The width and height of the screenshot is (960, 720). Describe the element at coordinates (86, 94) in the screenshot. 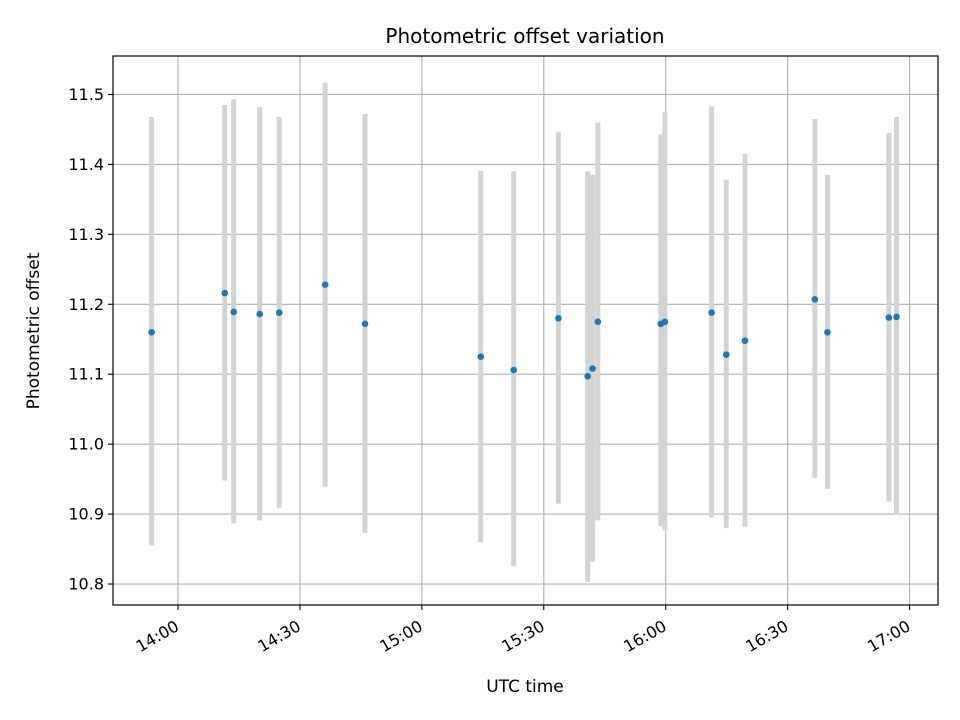

I see `y-tick-label: 11.5` at that location.